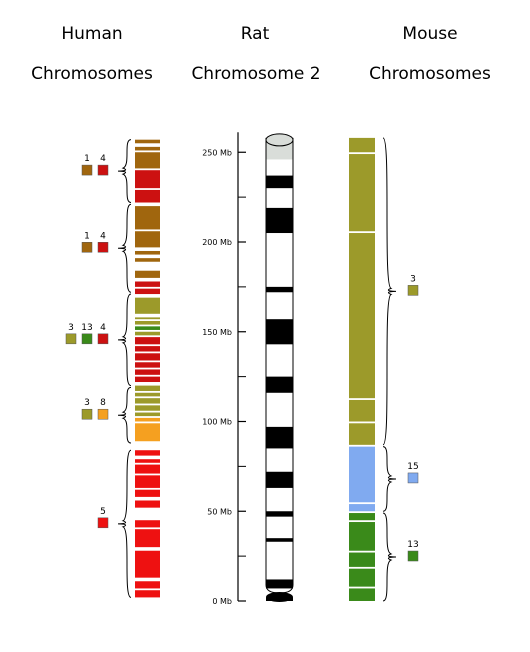  What do you see at coordinates (400, 369) in the screenshot?
I see `mouse-groups: 3 15 13` at bounding box center [400, 369].